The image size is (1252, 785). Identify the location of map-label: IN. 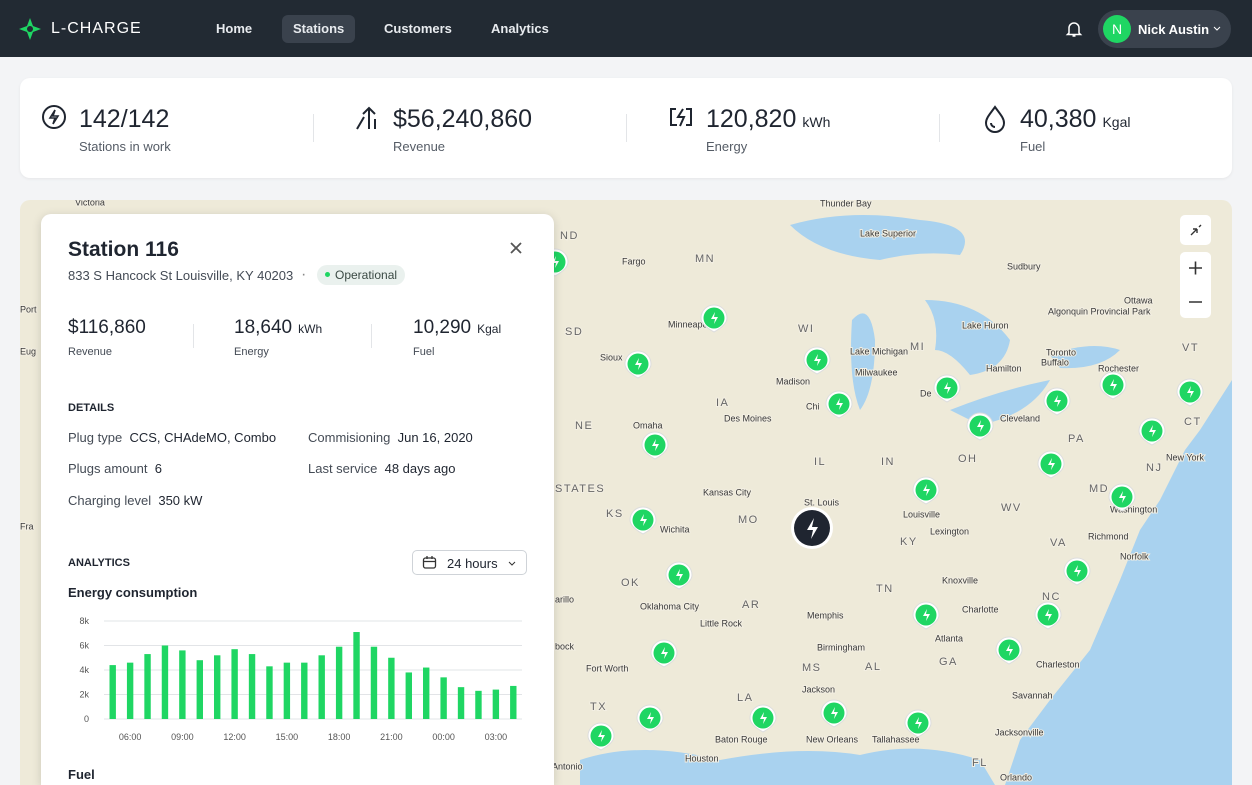
(888, 462).